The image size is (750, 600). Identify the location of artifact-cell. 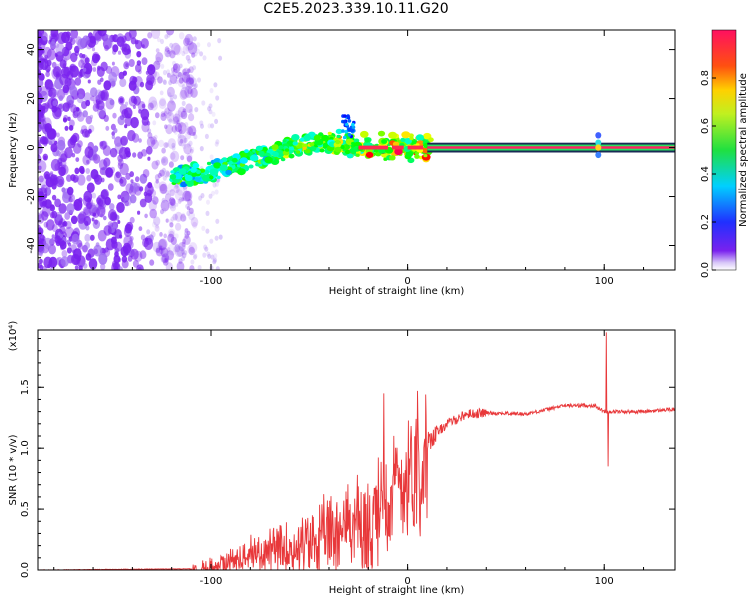
(598, 142).